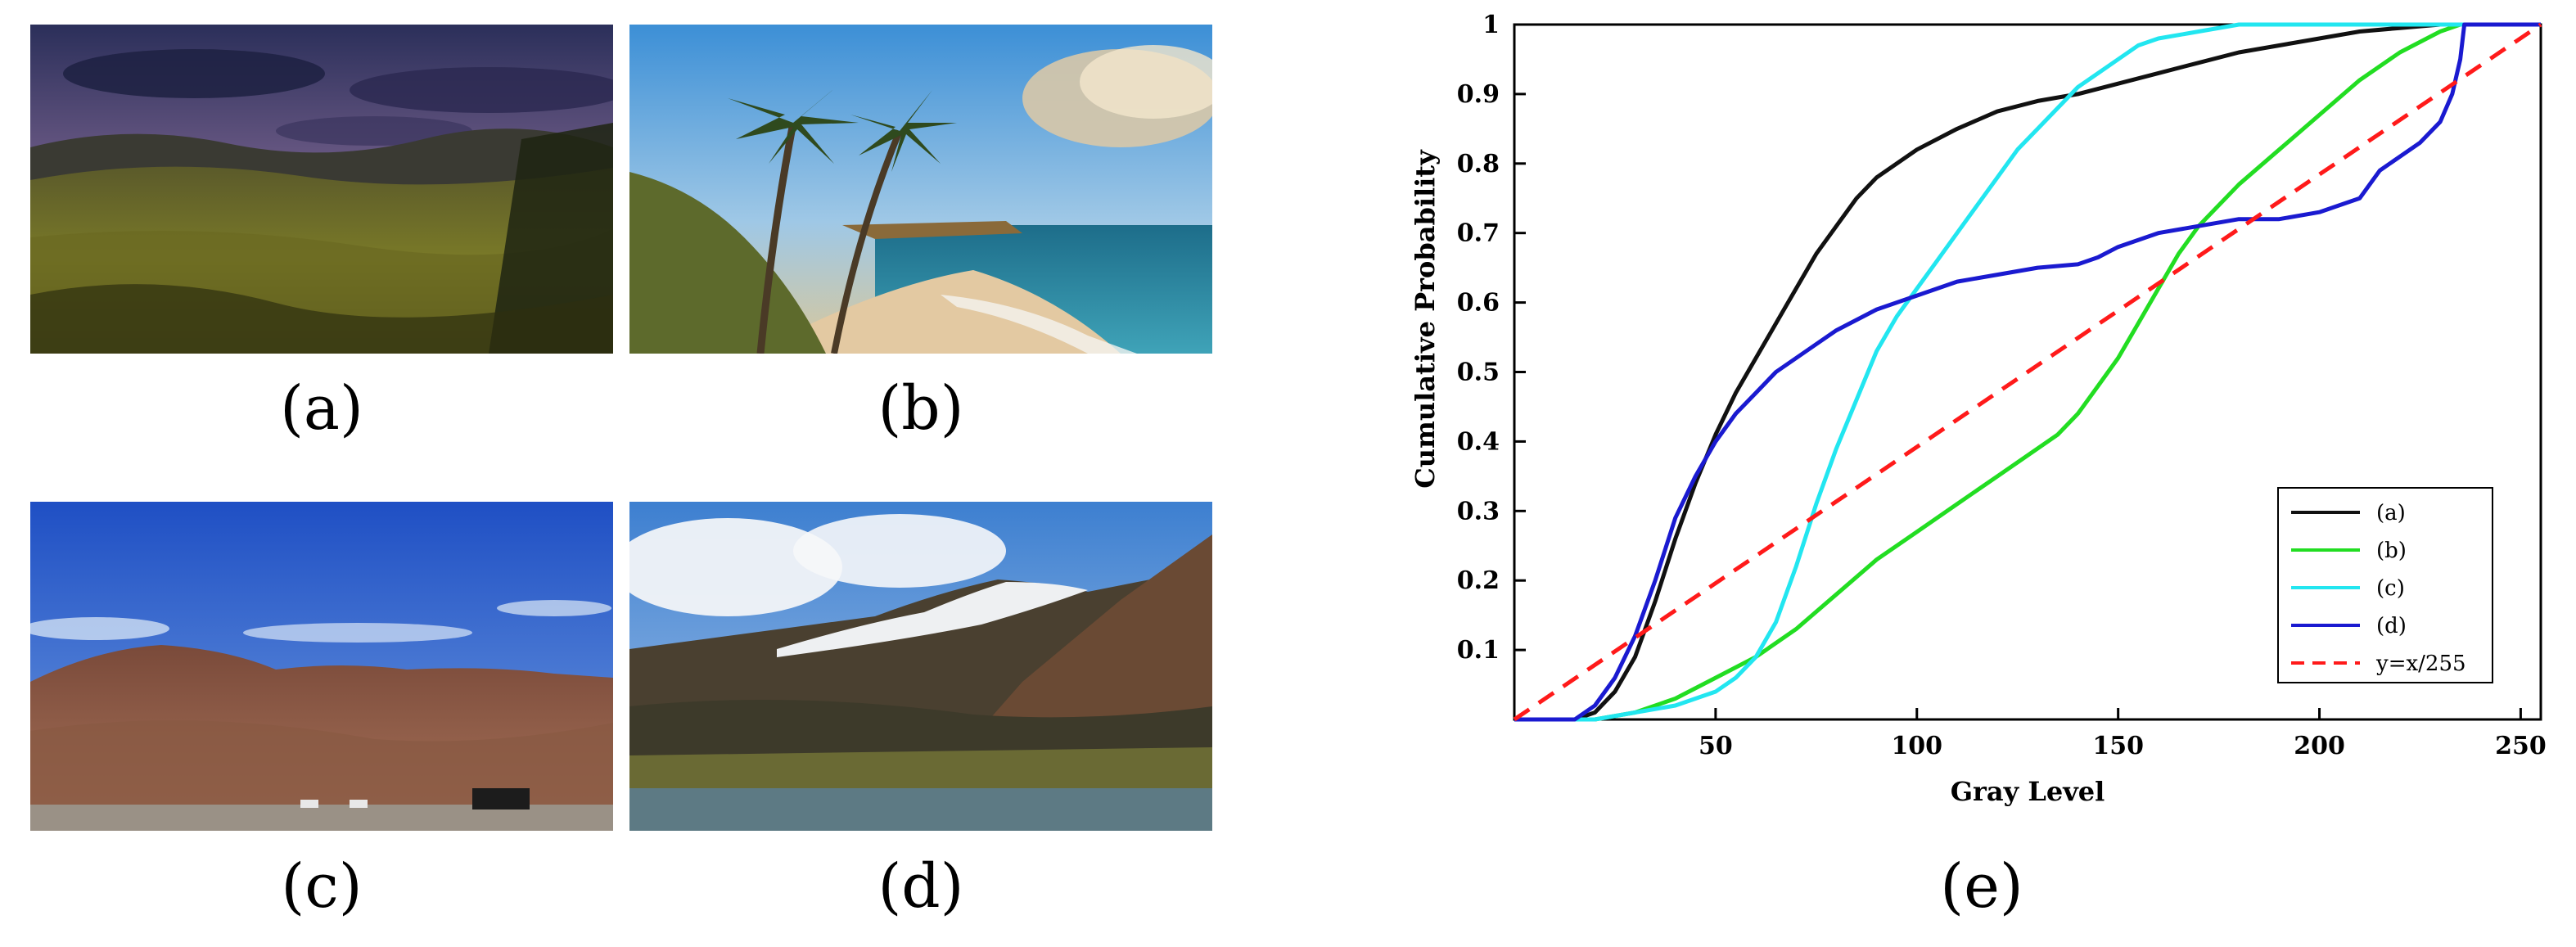  I want to click on legend: (a) (b) (c) (d) y=x/255, so click(2385, 585).